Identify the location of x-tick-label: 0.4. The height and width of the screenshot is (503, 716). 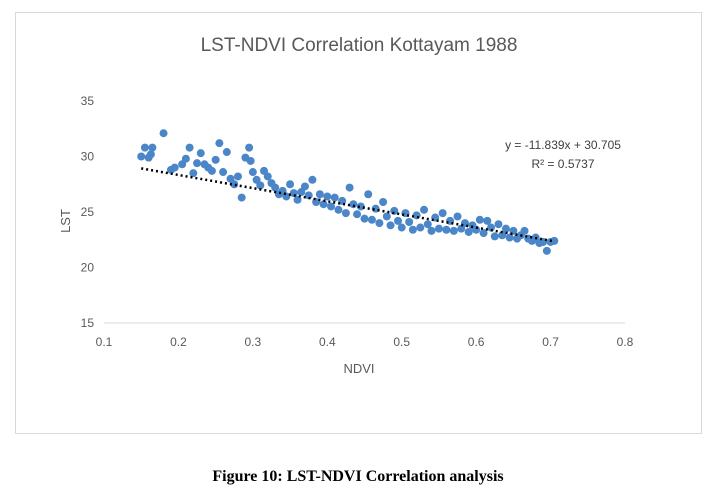
(327, 342).